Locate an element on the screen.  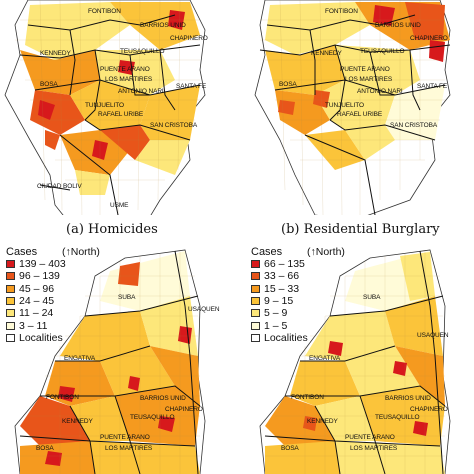
legend-item: 1 – 5 is located at coordinates (306, 325).